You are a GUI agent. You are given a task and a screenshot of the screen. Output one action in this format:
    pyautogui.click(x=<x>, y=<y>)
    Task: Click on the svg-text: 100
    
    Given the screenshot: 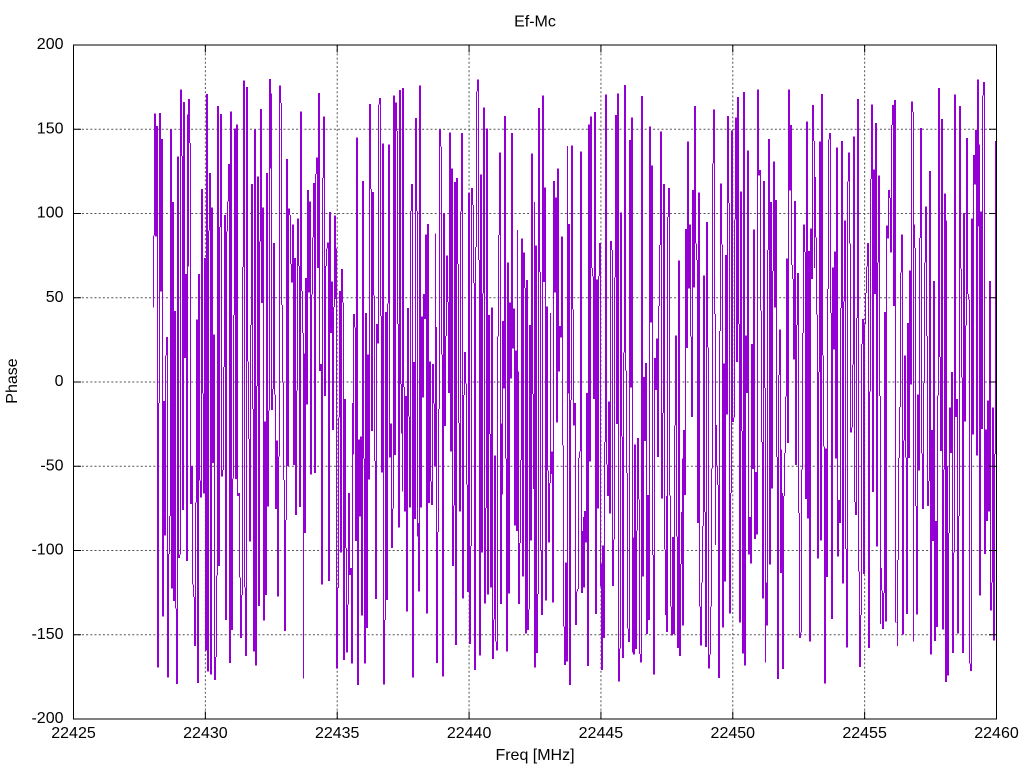 What is the action you would take?
    pyautogui.click(x=50, y=213)
    